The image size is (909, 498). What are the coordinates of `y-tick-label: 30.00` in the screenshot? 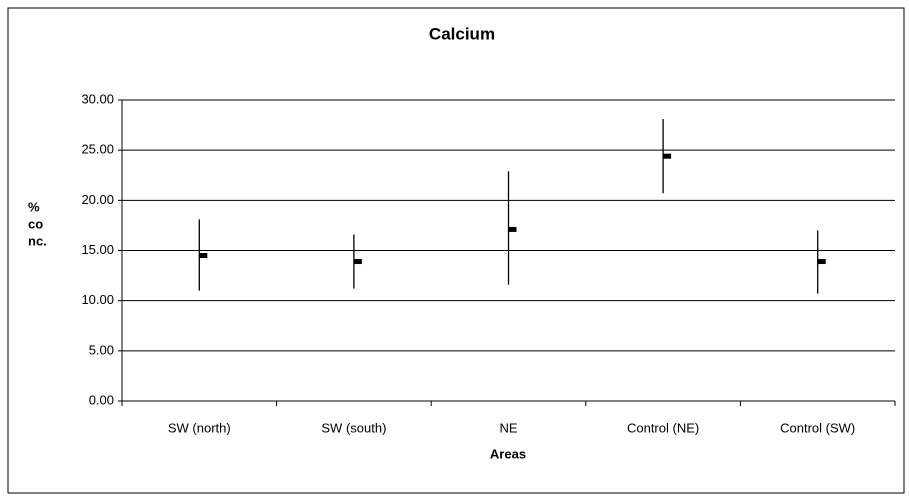 It's located at (97, 98).